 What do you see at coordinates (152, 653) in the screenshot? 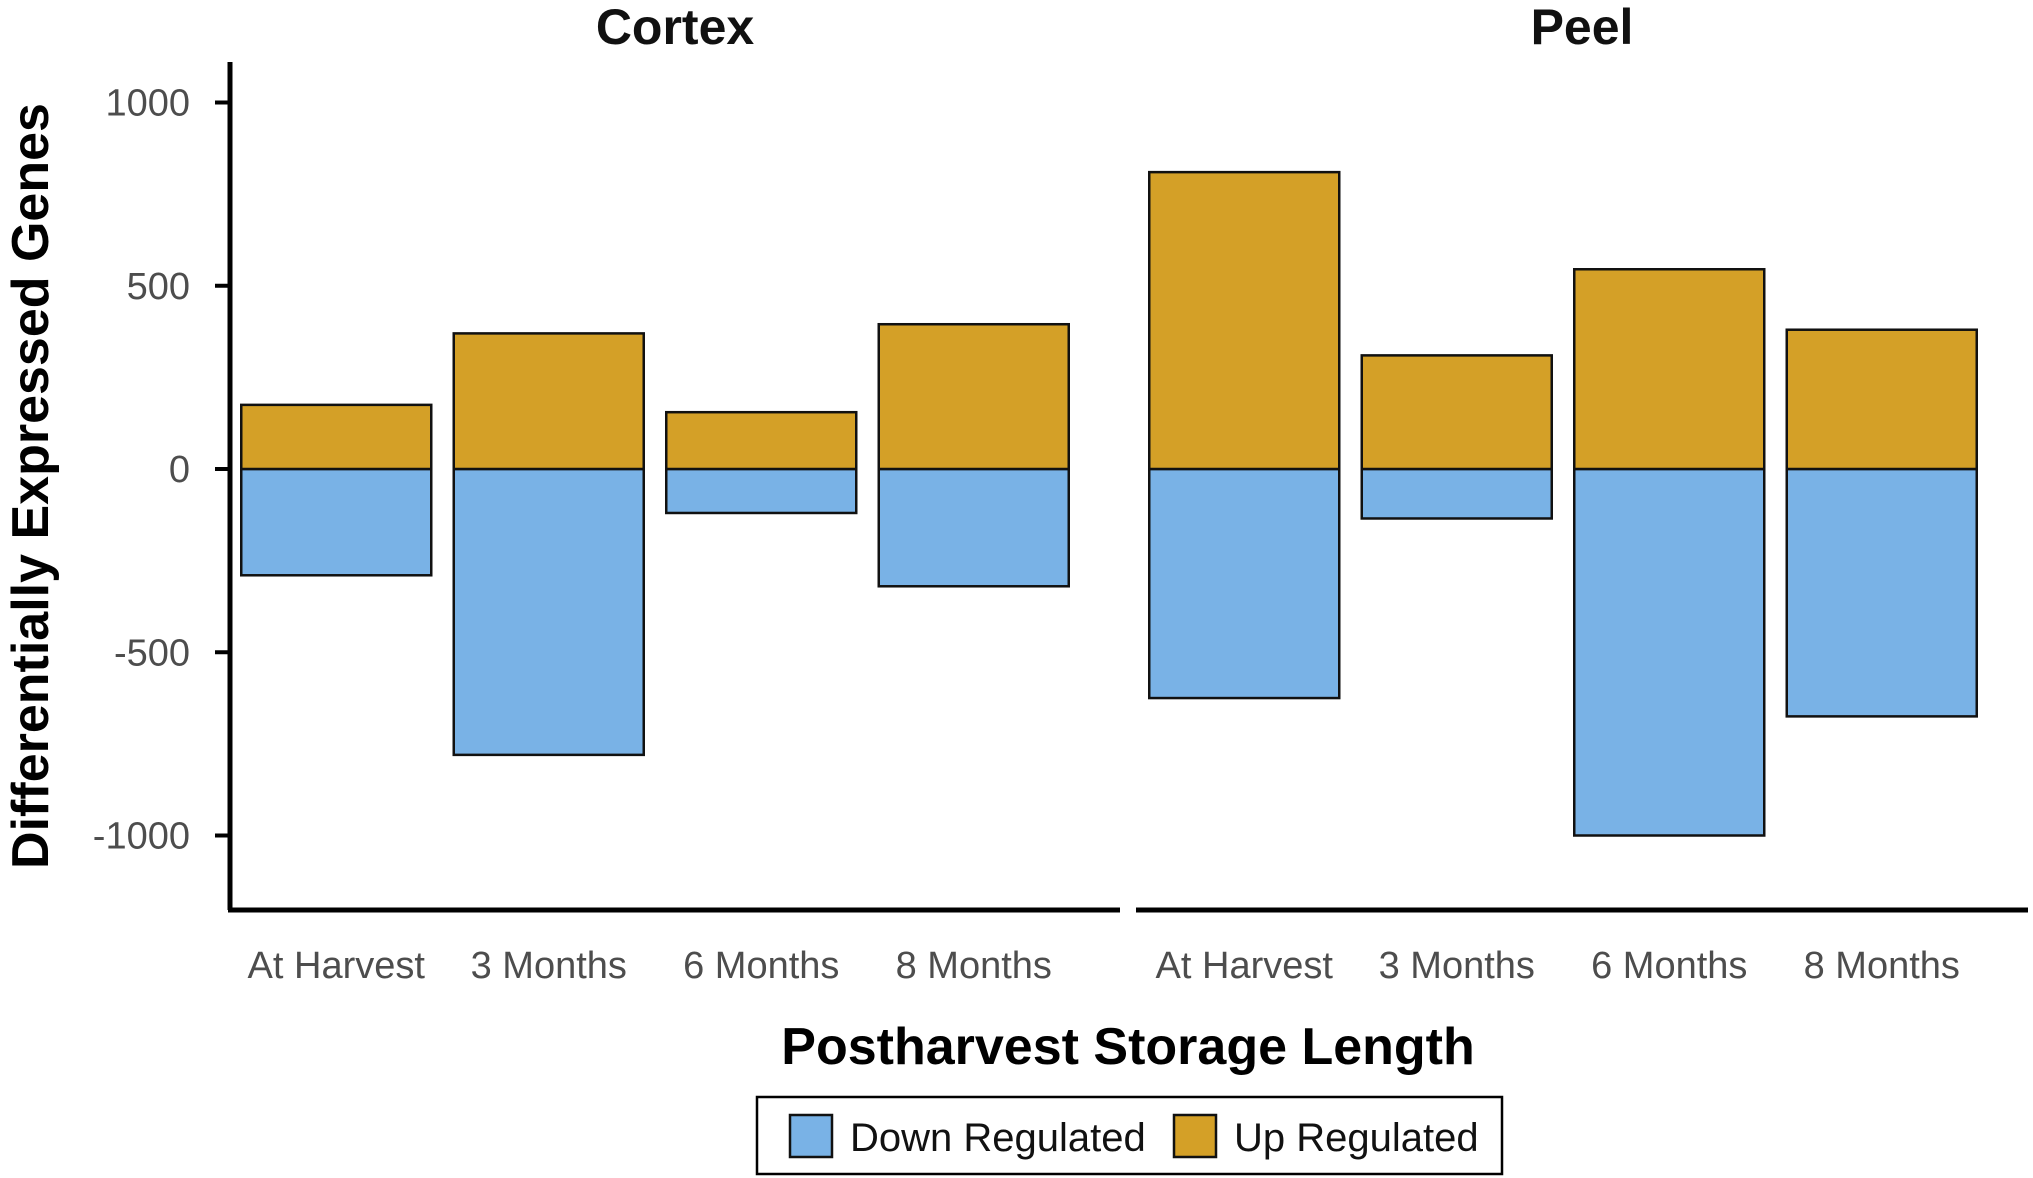
I see `y-tick-label: -500` at bounding box center [152, 653].